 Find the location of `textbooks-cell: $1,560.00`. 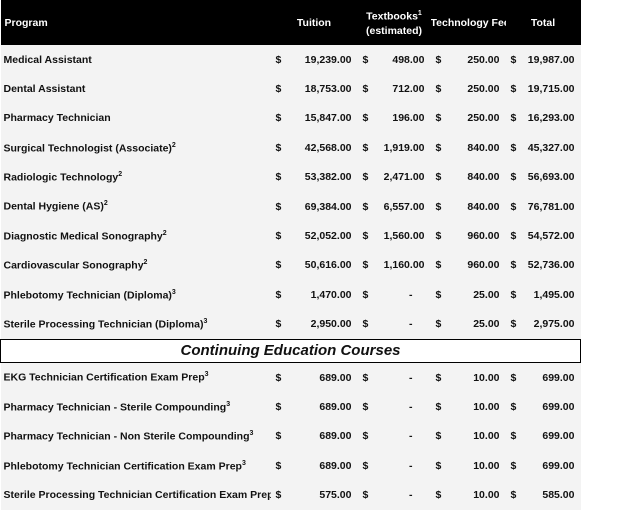

textbooks-cell: $1,560.00 is located at coordinates (394, 236).